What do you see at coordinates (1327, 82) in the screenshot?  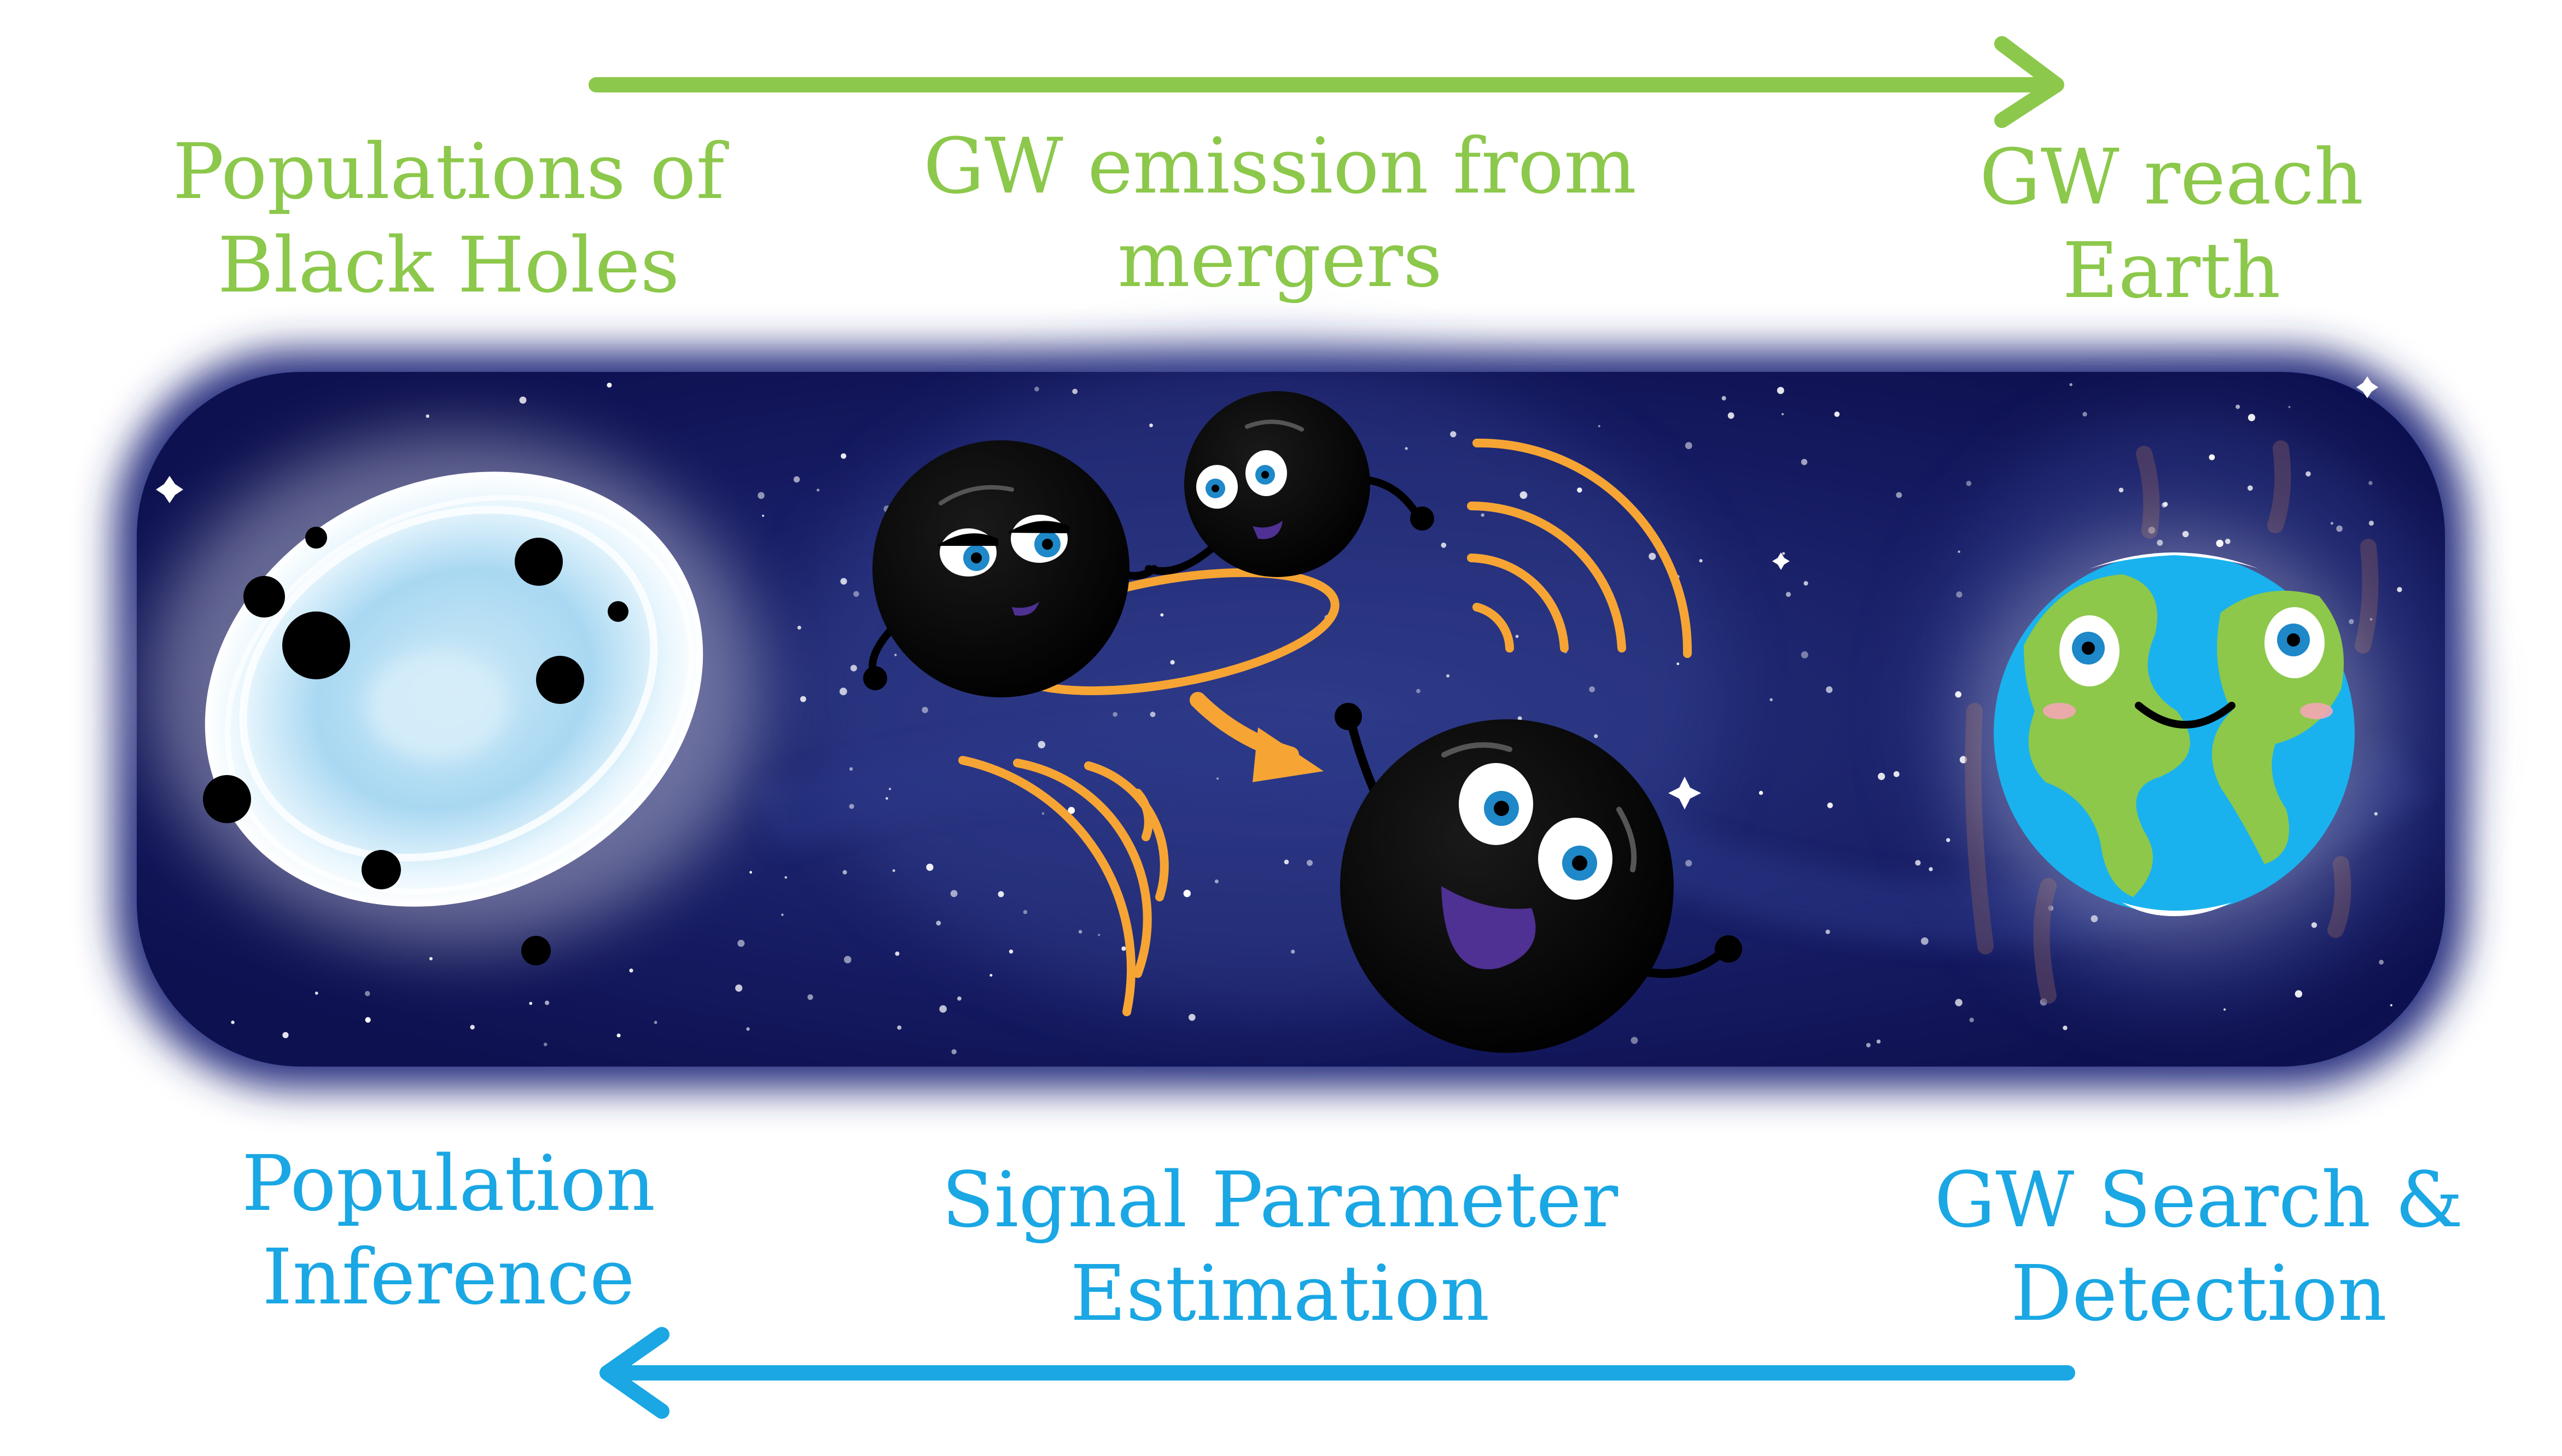 I see `arrow-right-icon` at bounding box center [1327, 82].